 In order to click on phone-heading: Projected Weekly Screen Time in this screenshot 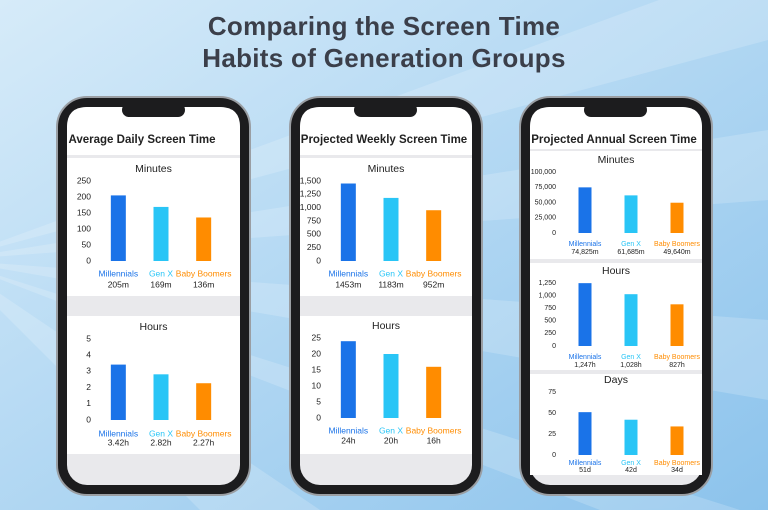, I will do `click(384, 140)`.